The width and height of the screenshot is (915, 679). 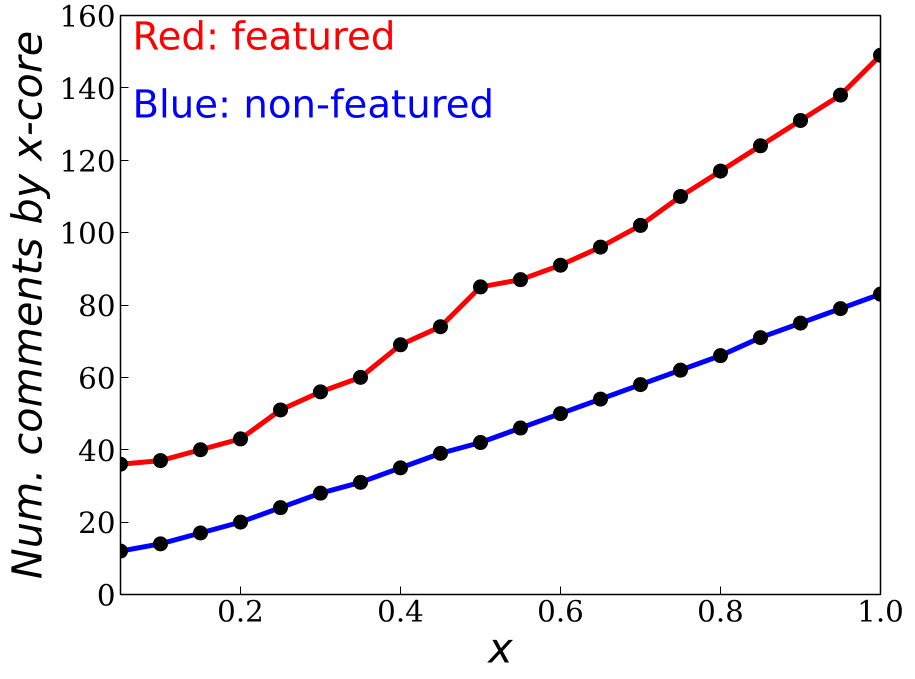 I want to click on y-tick-label: 100, so click(x=88, y=233).